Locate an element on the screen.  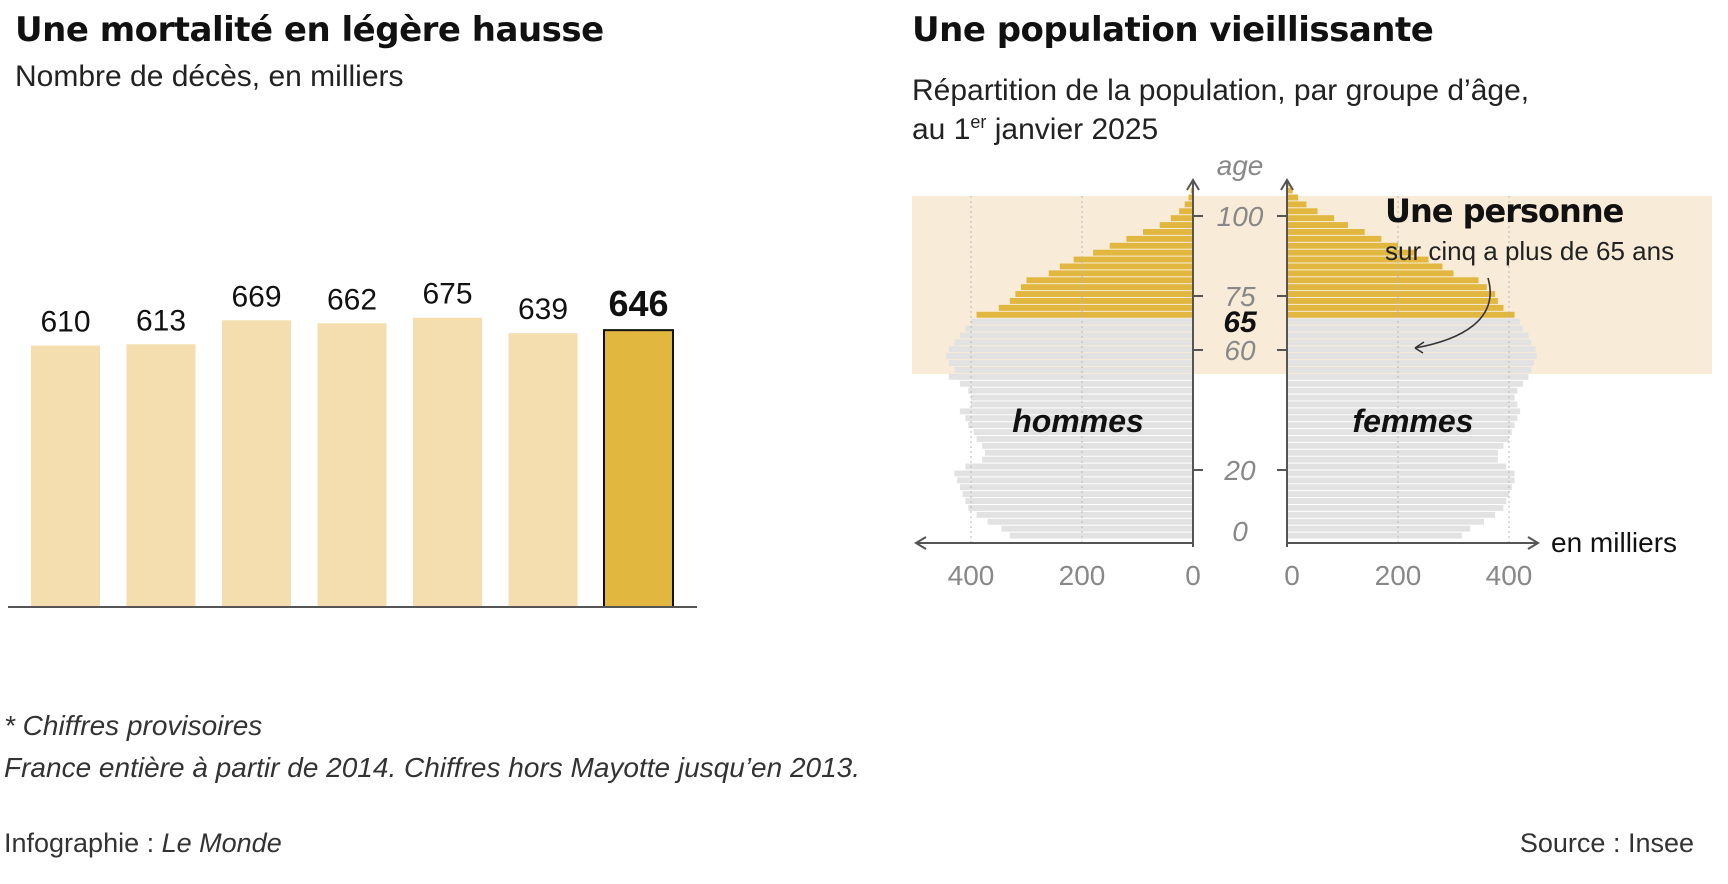
bar-value-label-20: 669 is located at coordinates (256, 296).